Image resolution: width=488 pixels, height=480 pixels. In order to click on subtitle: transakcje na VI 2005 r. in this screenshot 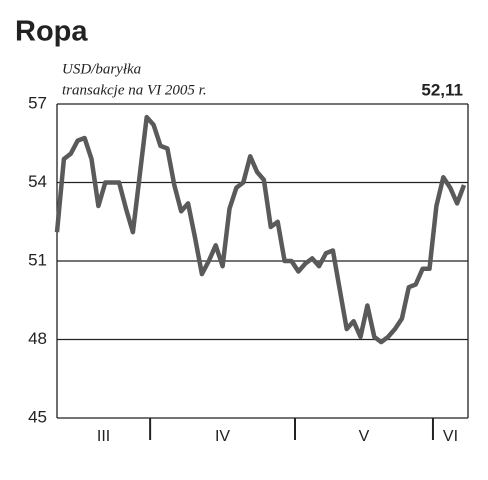, I will do `click(134, 90)`.